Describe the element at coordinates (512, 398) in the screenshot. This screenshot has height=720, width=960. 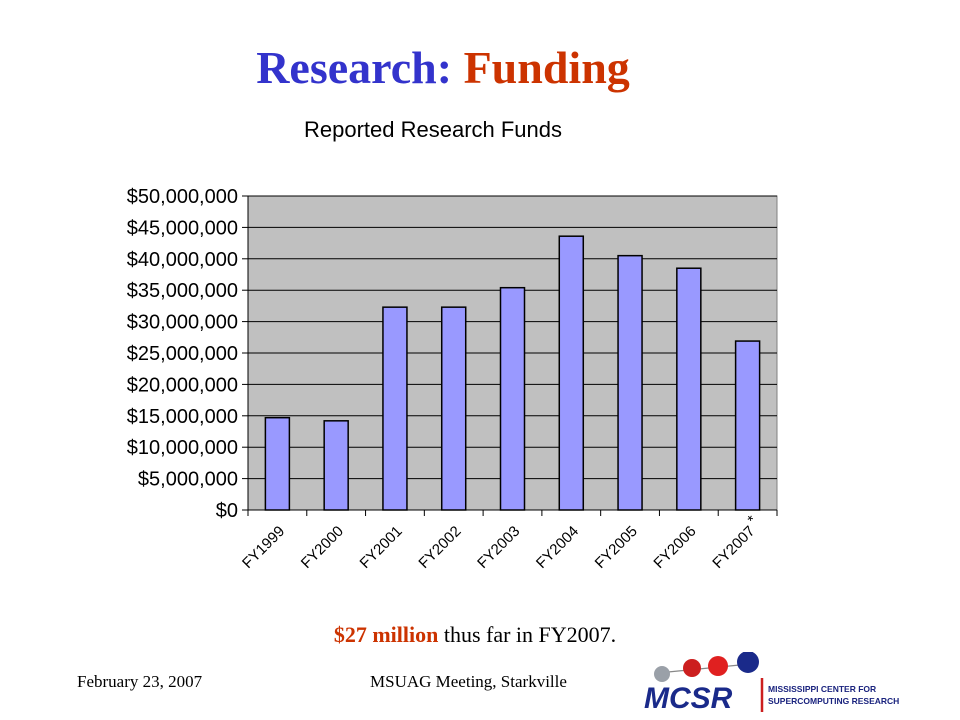
I see `bar-fy2003` at that location.